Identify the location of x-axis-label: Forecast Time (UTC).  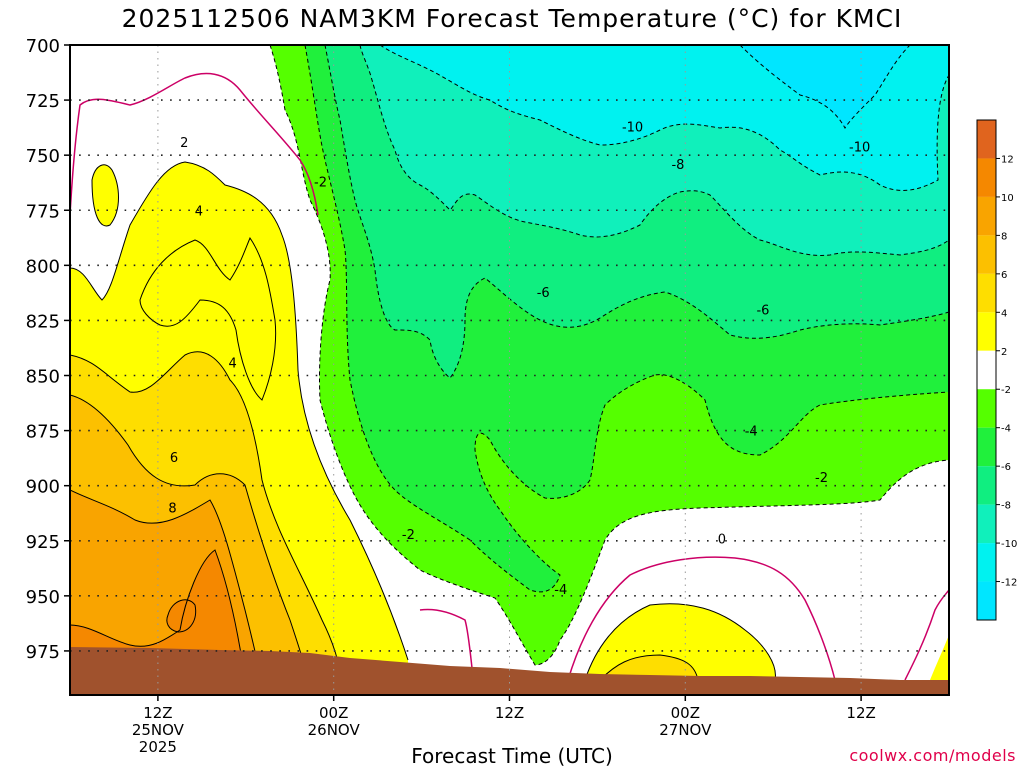
(512, 756).